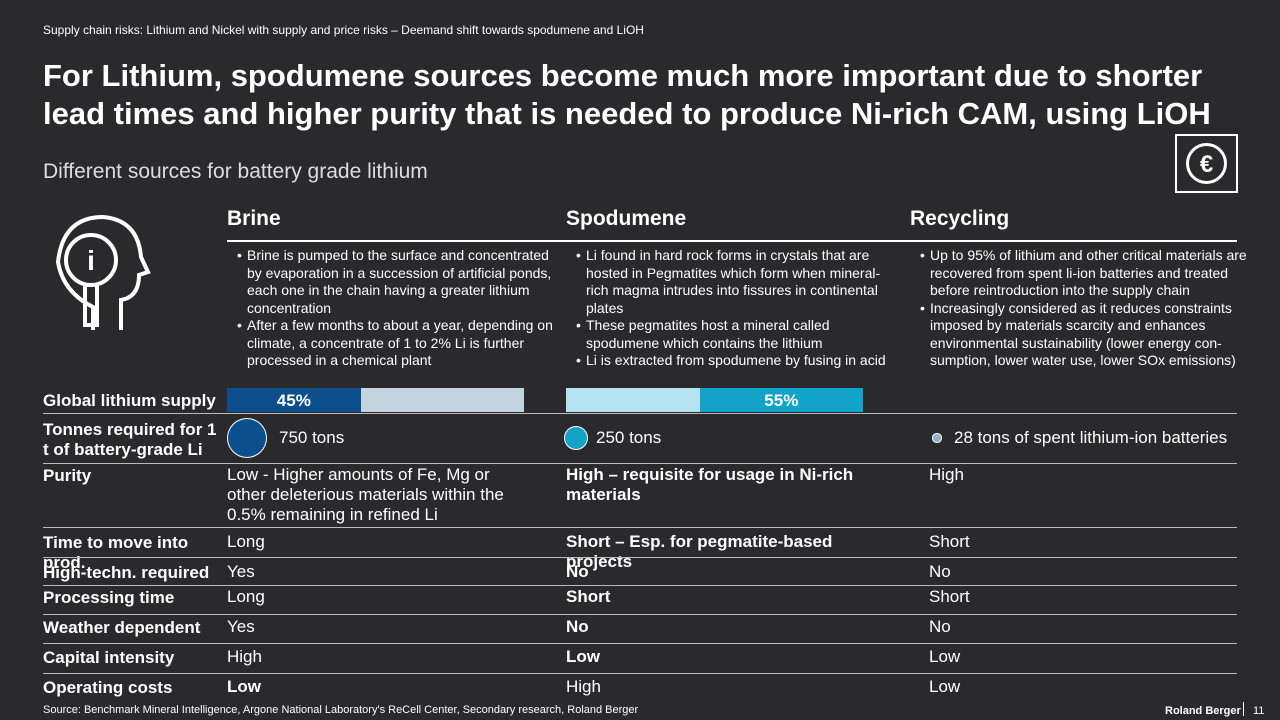  Describe the element at coordinates (732, 241) in the screenshot. I see `header-line` at that location.